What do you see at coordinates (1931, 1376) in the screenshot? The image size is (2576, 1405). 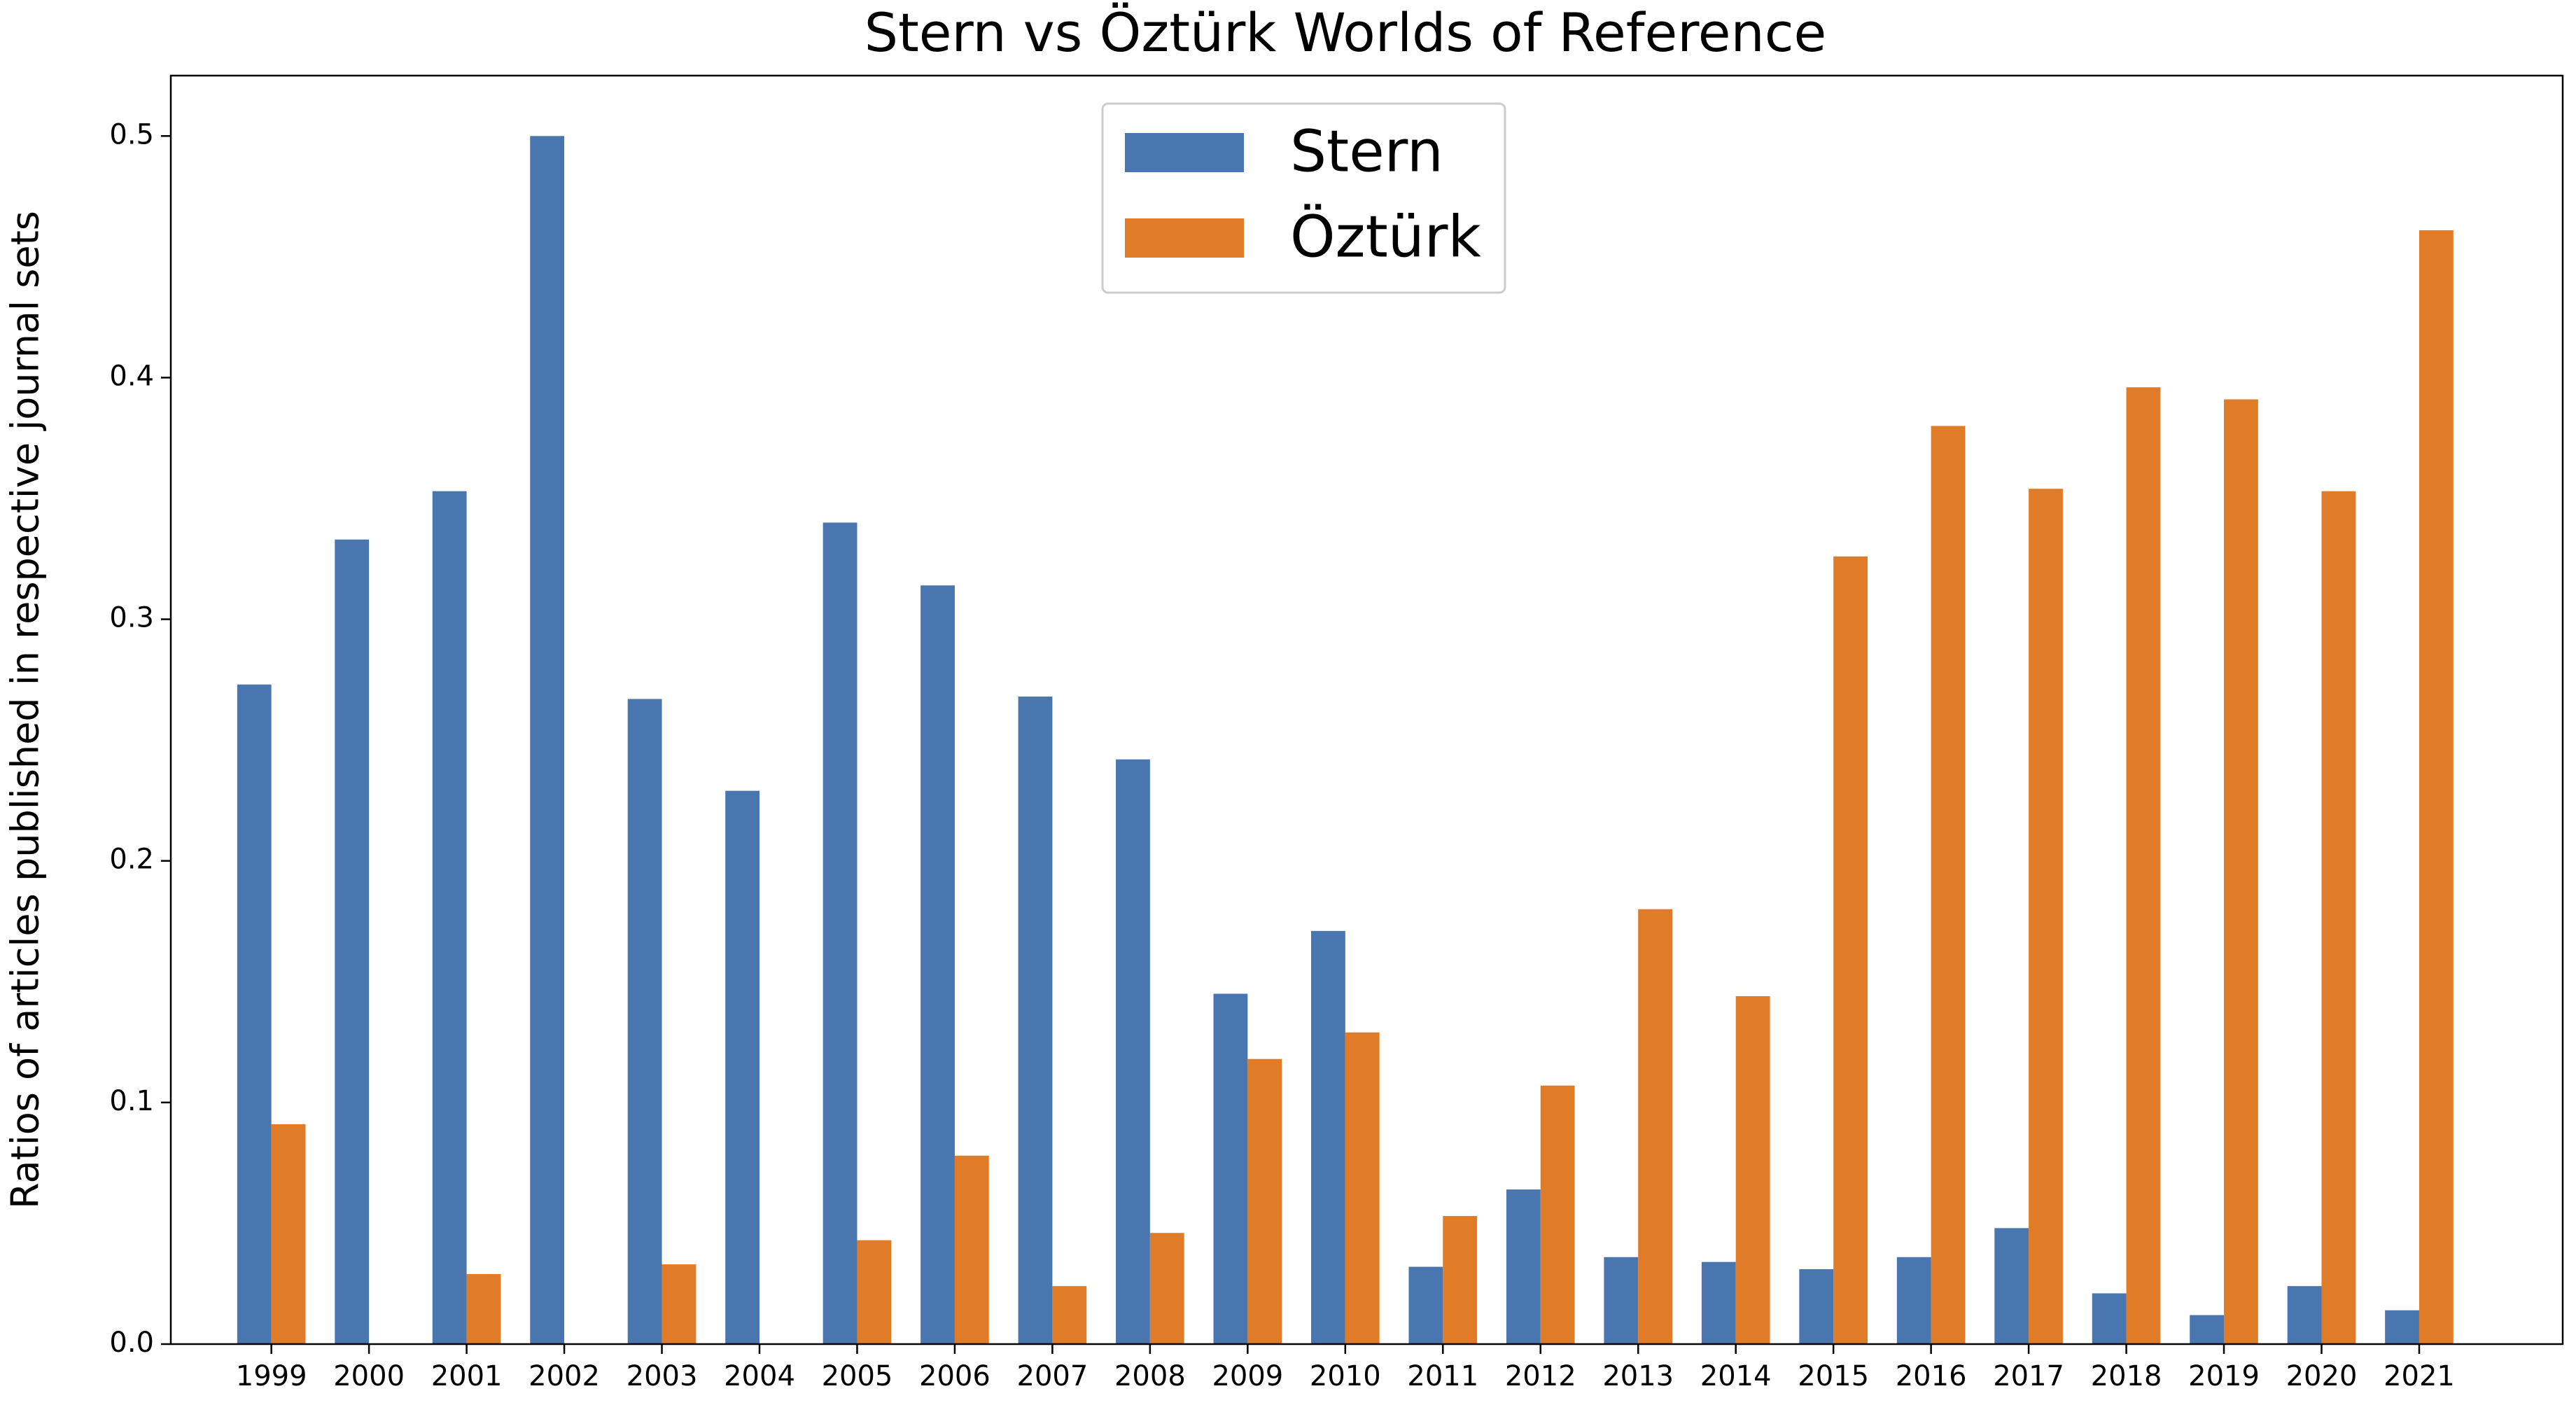 I see `x-tick-label: 2016` at bounding box center [1931, 1376].